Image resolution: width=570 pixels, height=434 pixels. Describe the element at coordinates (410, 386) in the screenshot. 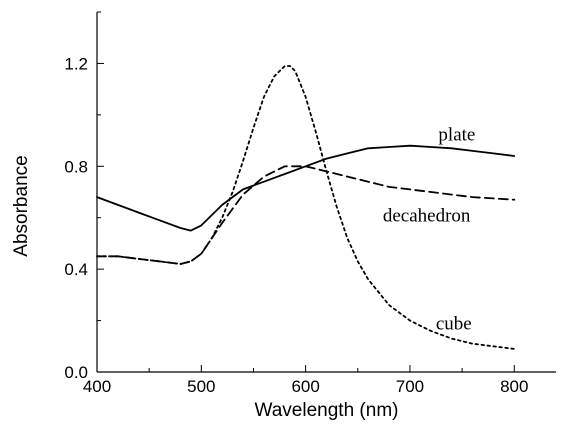

I see `x-tick-label: 700` at that location.